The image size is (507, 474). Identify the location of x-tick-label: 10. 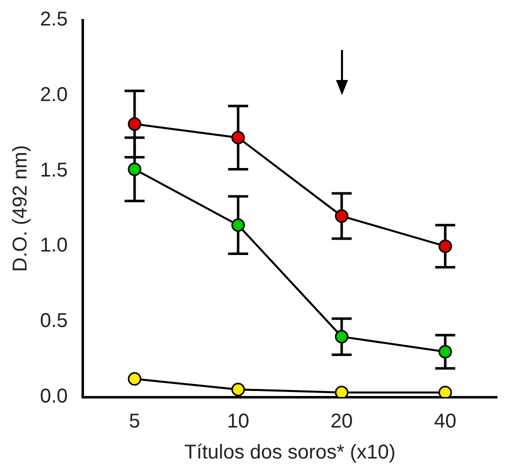
(238, 421).